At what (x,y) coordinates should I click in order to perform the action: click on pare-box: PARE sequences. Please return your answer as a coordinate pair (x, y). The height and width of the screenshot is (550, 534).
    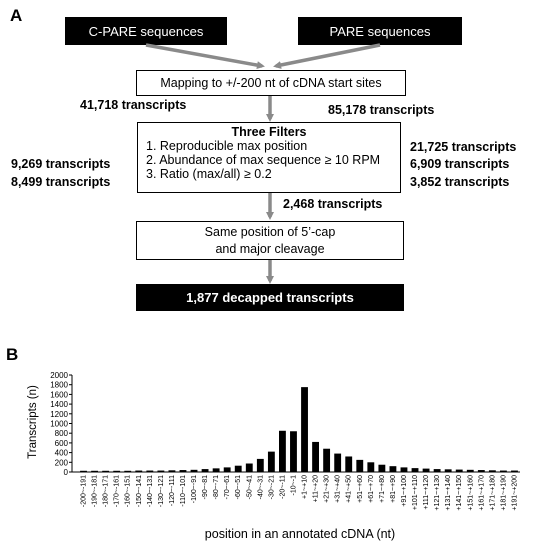
    Looking at the image, I should click on (380, 31).